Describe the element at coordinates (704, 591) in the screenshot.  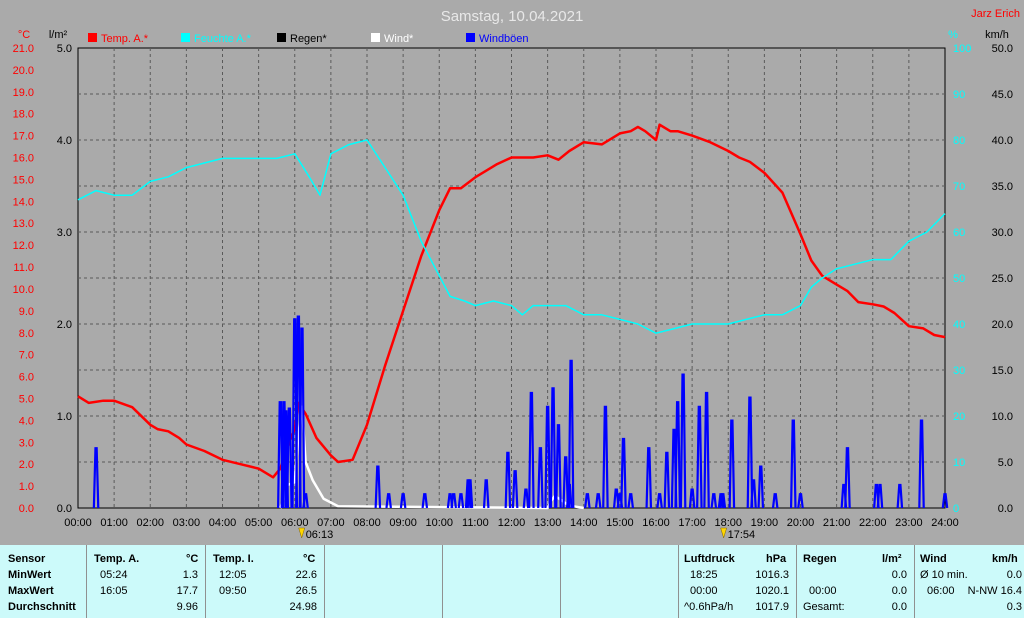
I see `pressure-max-time: 00:00` at that location.